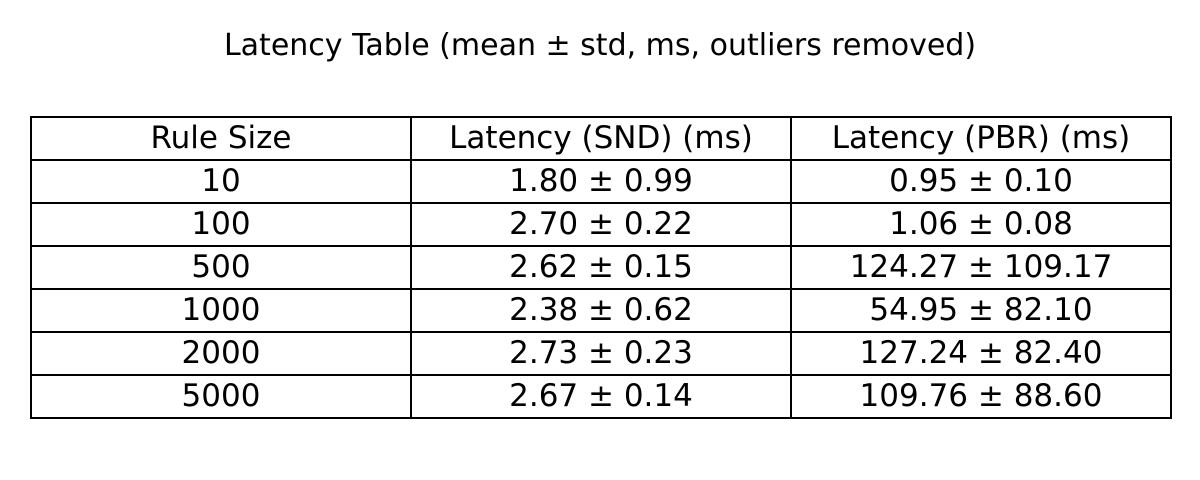 The image size is (1200, 480). I want to click on cell-latency-snd: 2.67 ± 0.14, so click(601, 396).